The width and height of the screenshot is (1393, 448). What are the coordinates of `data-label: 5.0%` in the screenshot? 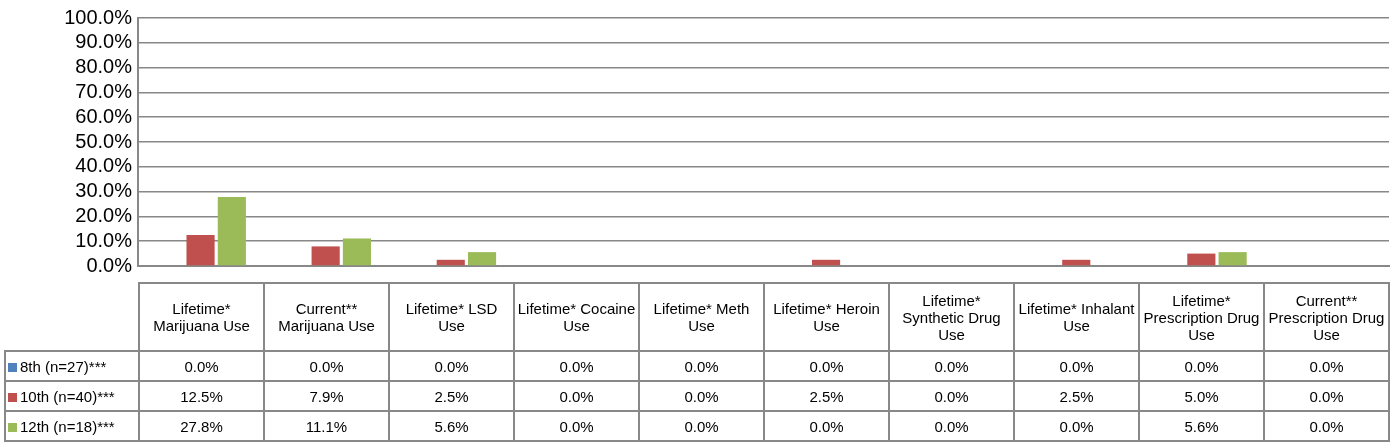 It's located at (1201, 396).